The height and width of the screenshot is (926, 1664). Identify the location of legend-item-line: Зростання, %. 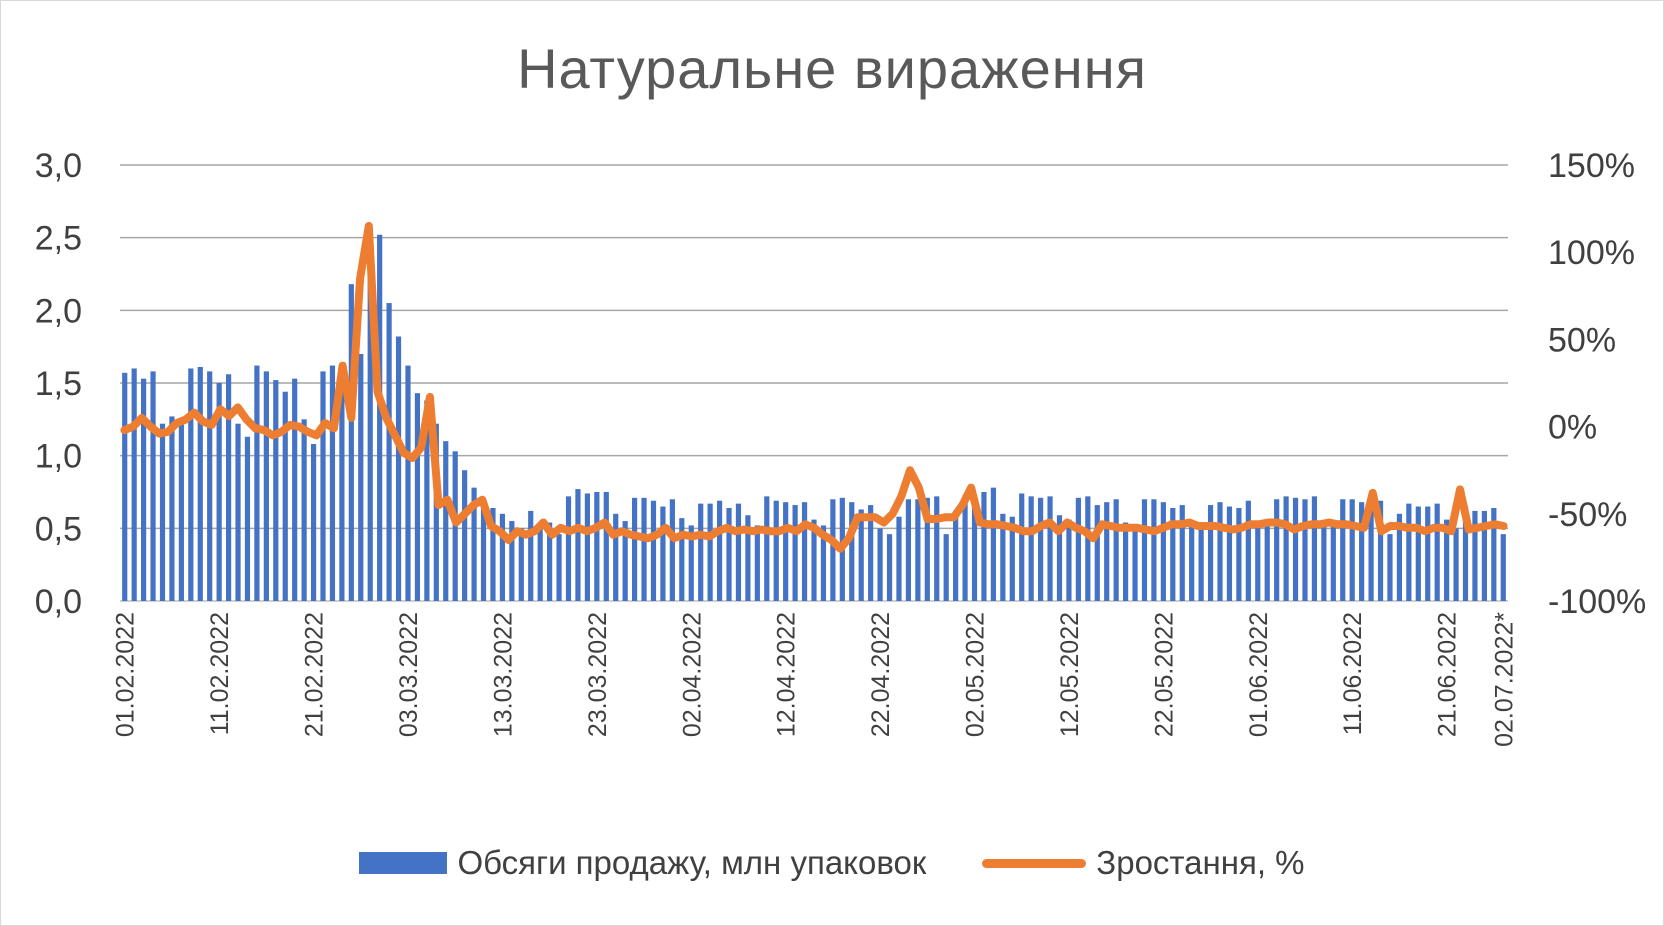
(1143, 863).